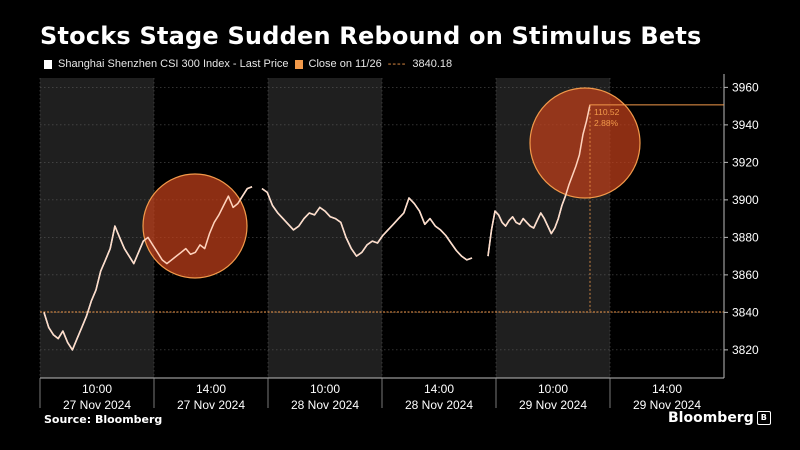 The image size is (800, 450). What do you see at coordinates (745, 350) in the screenshot?
I see `y-tick-label: 3820` at bounding box center [745, 350].